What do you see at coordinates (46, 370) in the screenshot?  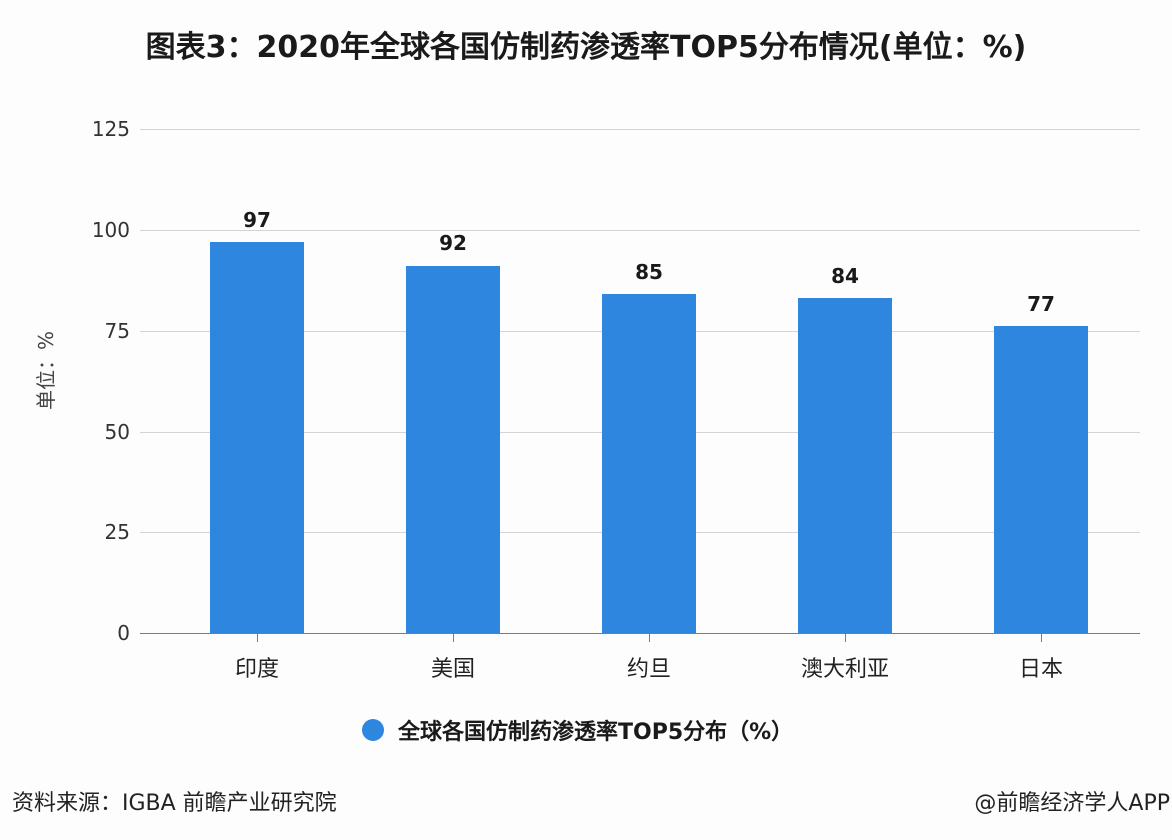 I see `y-axis-label: 单位：%` at bounding box center [46, 370].